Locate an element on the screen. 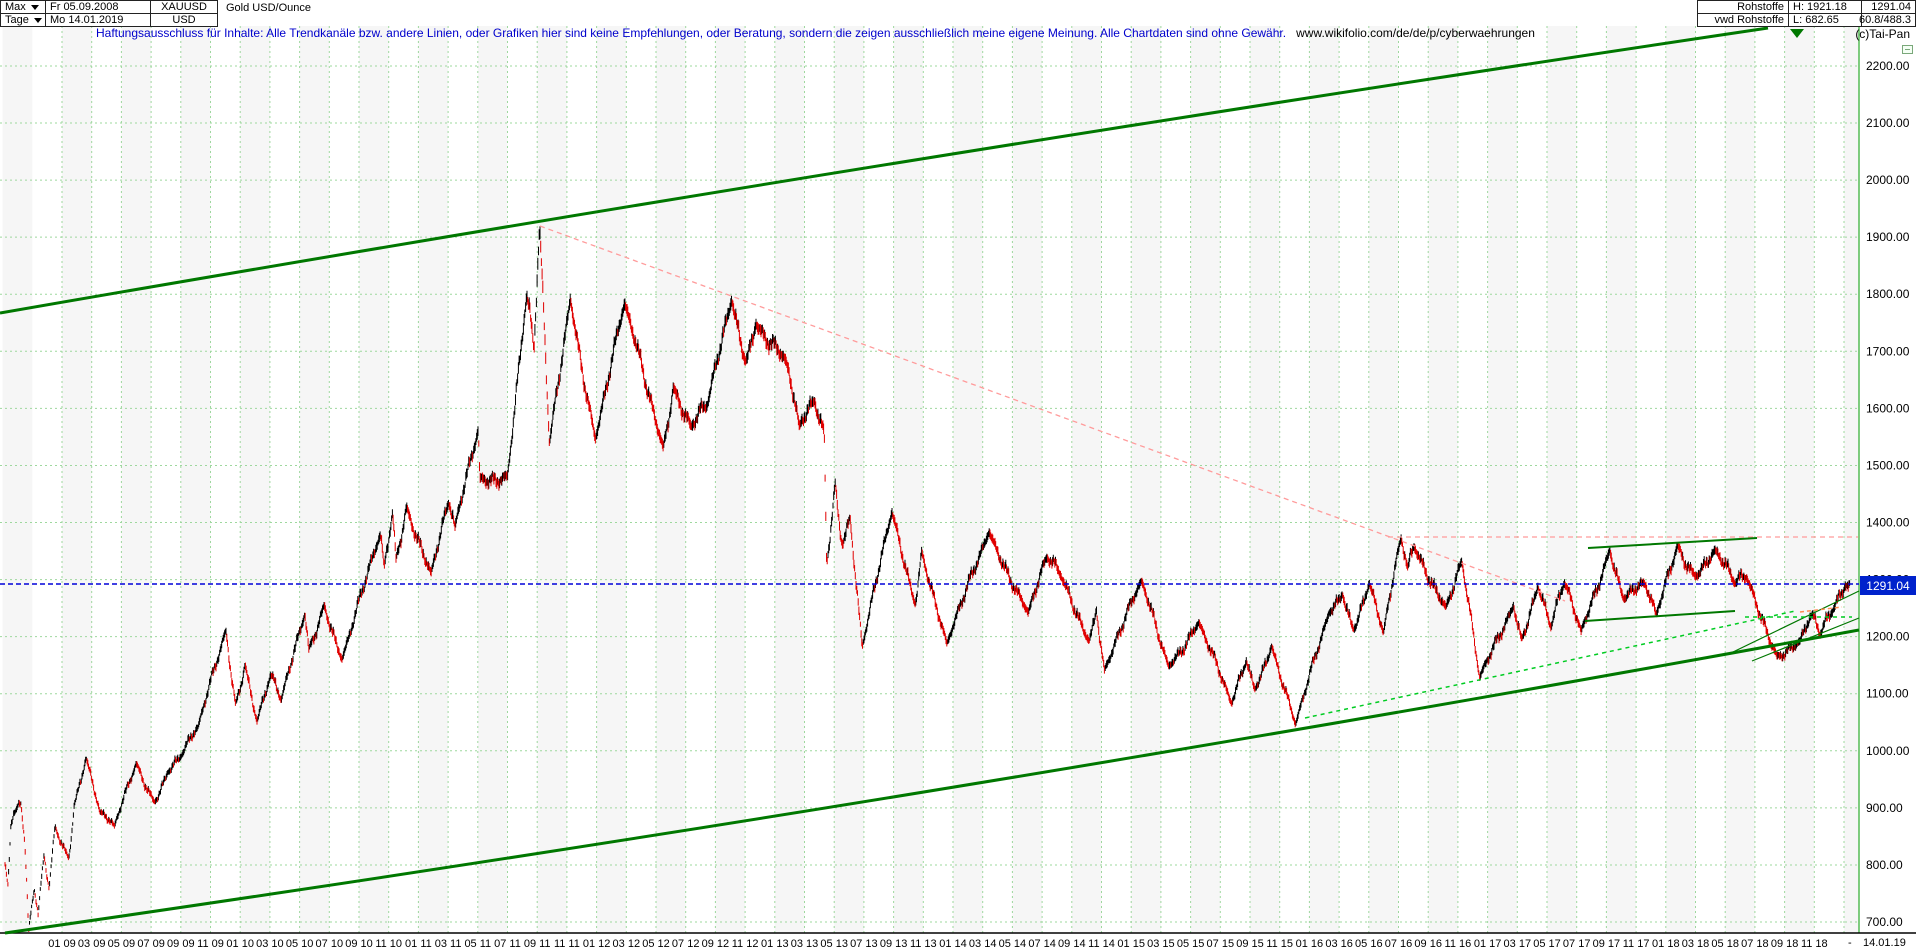  svg-text: 09 11 is located at coordinates (537, 944).